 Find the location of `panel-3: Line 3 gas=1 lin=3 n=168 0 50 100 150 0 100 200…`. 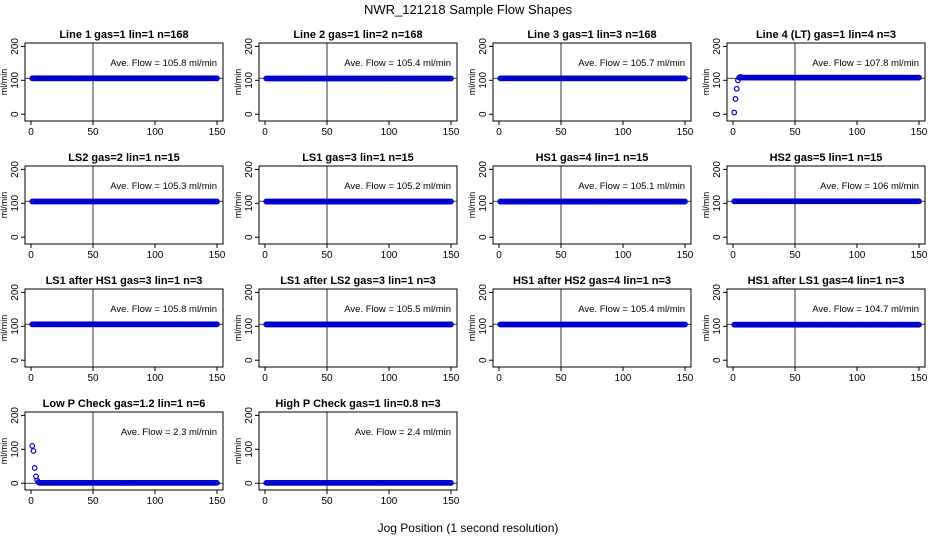

panel-3: Line 3 gas=1 lin=3 n=168 0 50 100 150 0 100 200… is located at coordinates (580, 83).